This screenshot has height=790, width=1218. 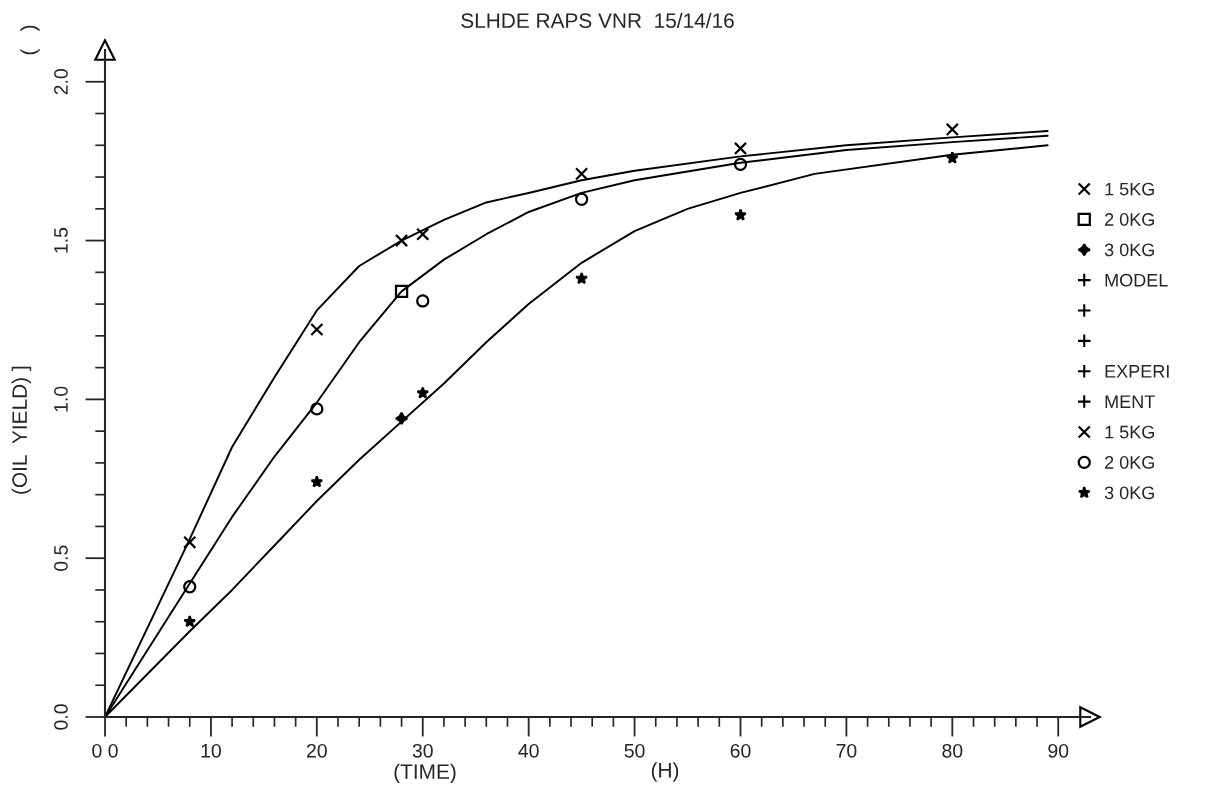 What do you see at coordinates (1058, 750) in the screenshot?
I see `x-tick-label: 90` at bounding box center [1058, 750].